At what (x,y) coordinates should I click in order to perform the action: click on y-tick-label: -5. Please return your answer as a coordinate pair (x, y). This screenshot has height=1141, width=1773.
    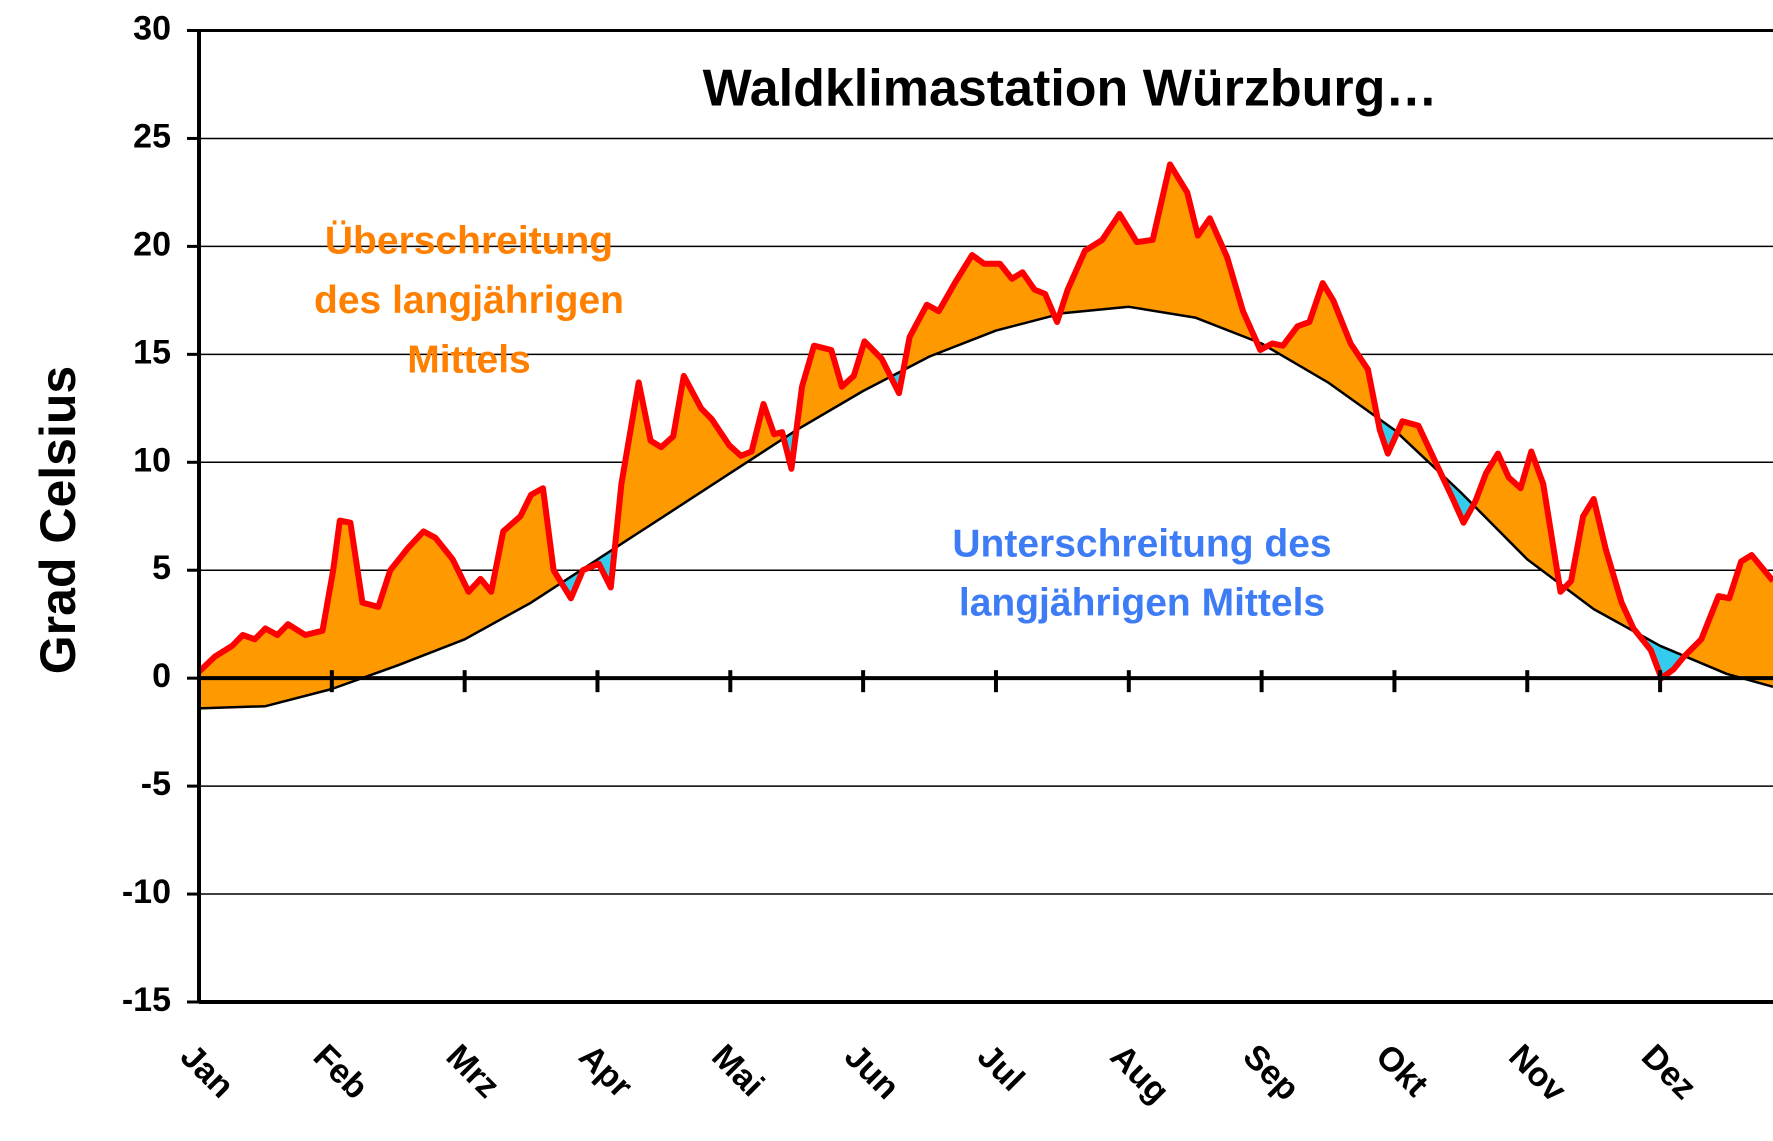
    Looking at the image, I should click on (156, 784).